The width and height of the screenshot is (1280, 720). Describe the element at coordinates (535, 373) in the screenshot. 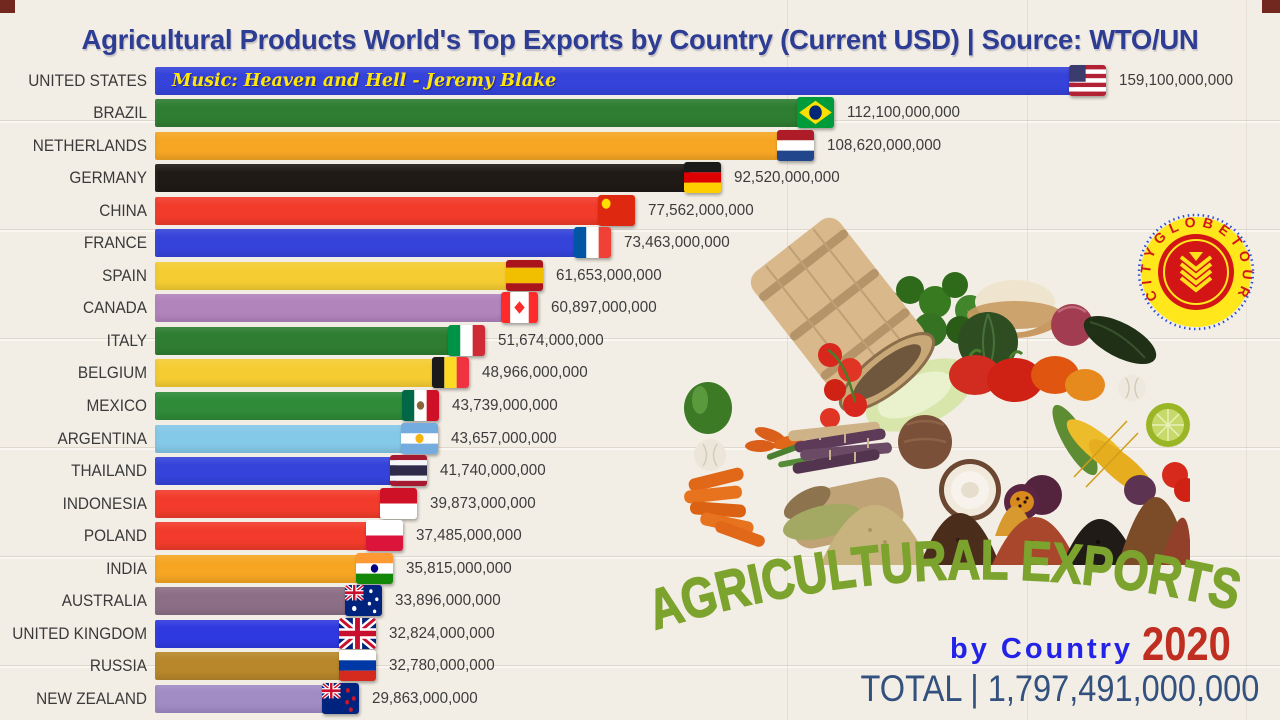

I see `bar-value-label: 48,966,000,000` at that location.